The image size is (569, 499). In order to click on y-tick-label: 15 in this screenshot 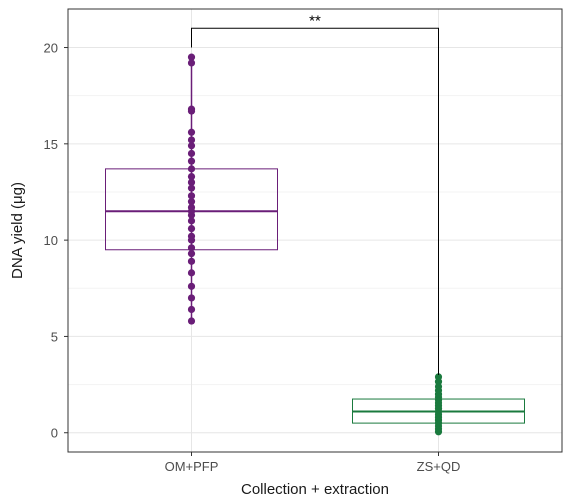, I will do `click(51, 144)`.